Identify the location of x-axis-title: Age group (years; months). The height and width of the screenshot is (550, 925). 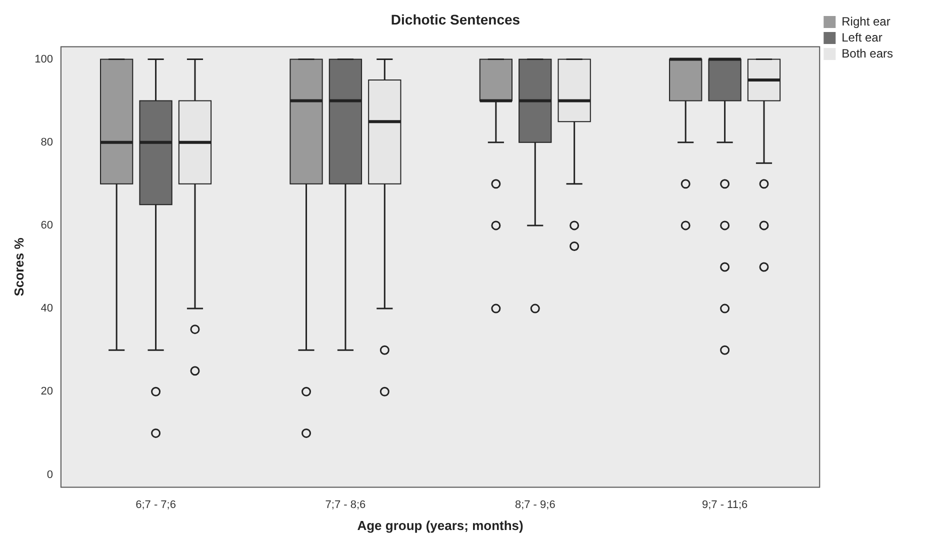
(440, 525).